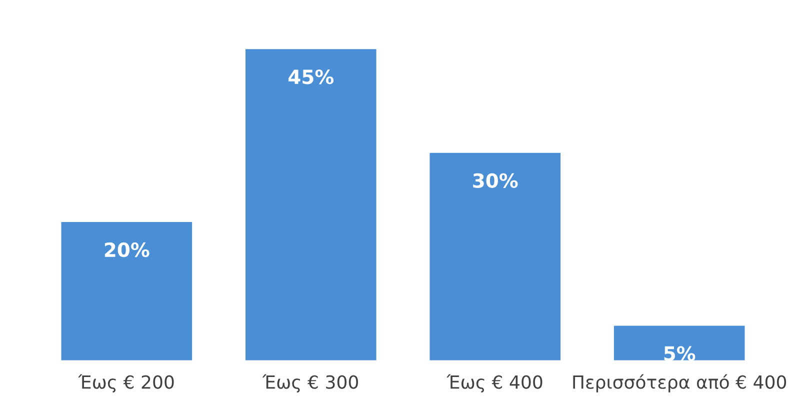 This screenshot has height=419, width=806. What do you see at coordinates (126, 383) in the screenshot?
I see `x-tick-label: Έως € 200` at bounding box center [126, 383].